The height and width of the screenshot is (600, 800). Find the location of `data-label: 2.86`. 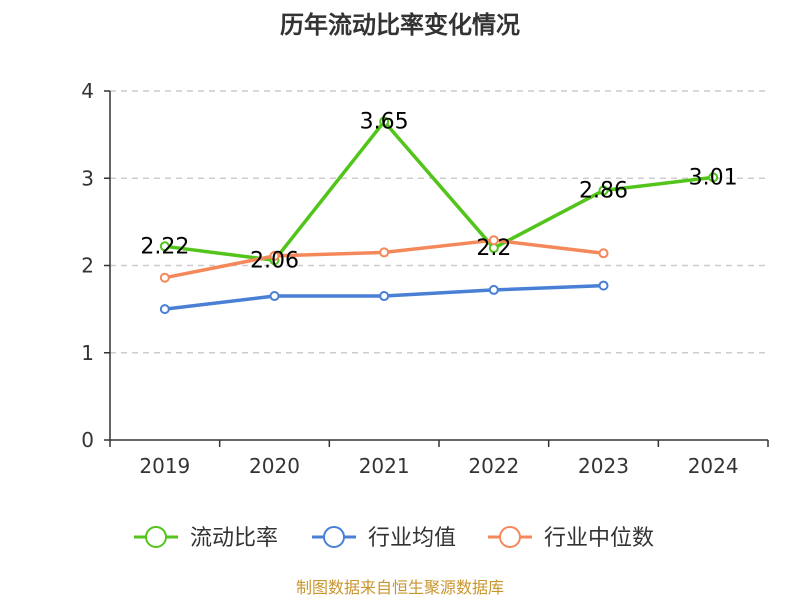

data-label: 2.86 is located at coordinates (603, 190).